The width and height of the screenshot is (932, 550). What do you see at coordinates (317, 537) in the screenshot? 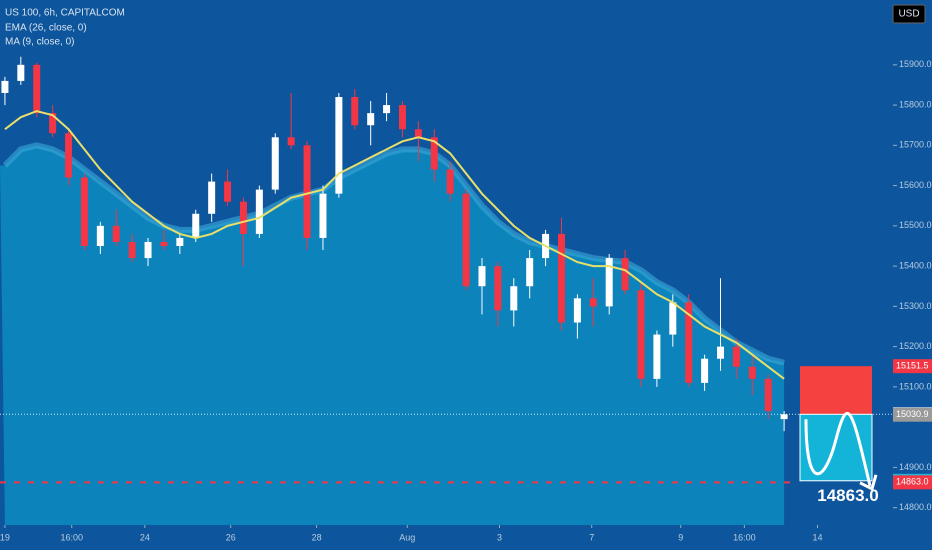
I see `x-tick-label: 28` at bounding box center [317, 537].